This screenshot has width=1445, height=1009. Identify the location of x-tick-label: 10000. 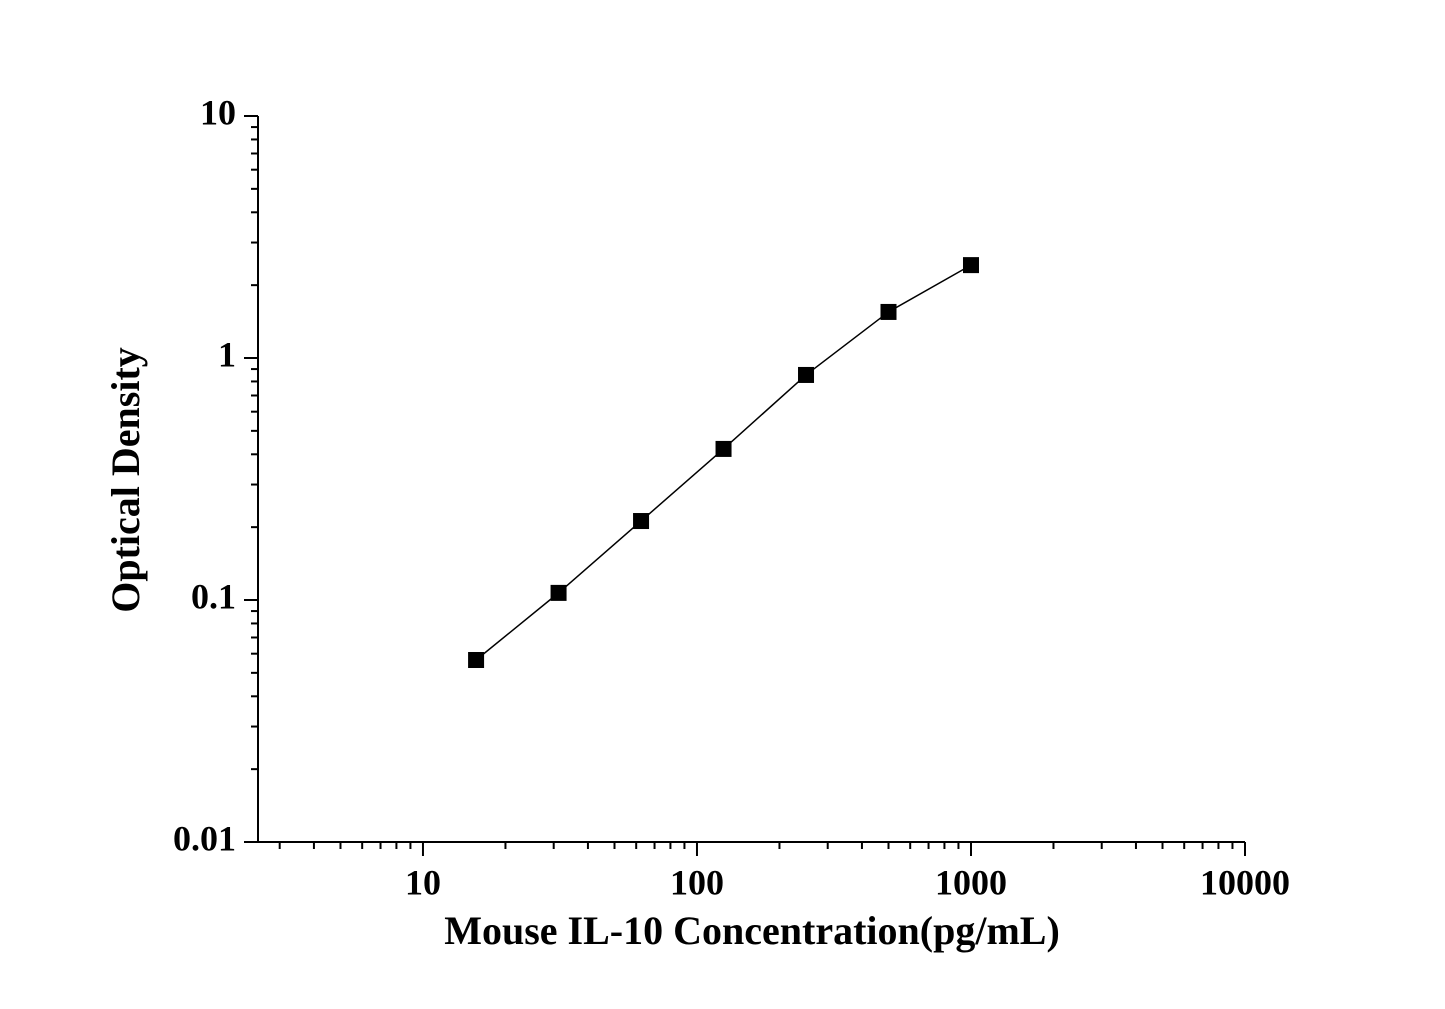
(1245, 882).